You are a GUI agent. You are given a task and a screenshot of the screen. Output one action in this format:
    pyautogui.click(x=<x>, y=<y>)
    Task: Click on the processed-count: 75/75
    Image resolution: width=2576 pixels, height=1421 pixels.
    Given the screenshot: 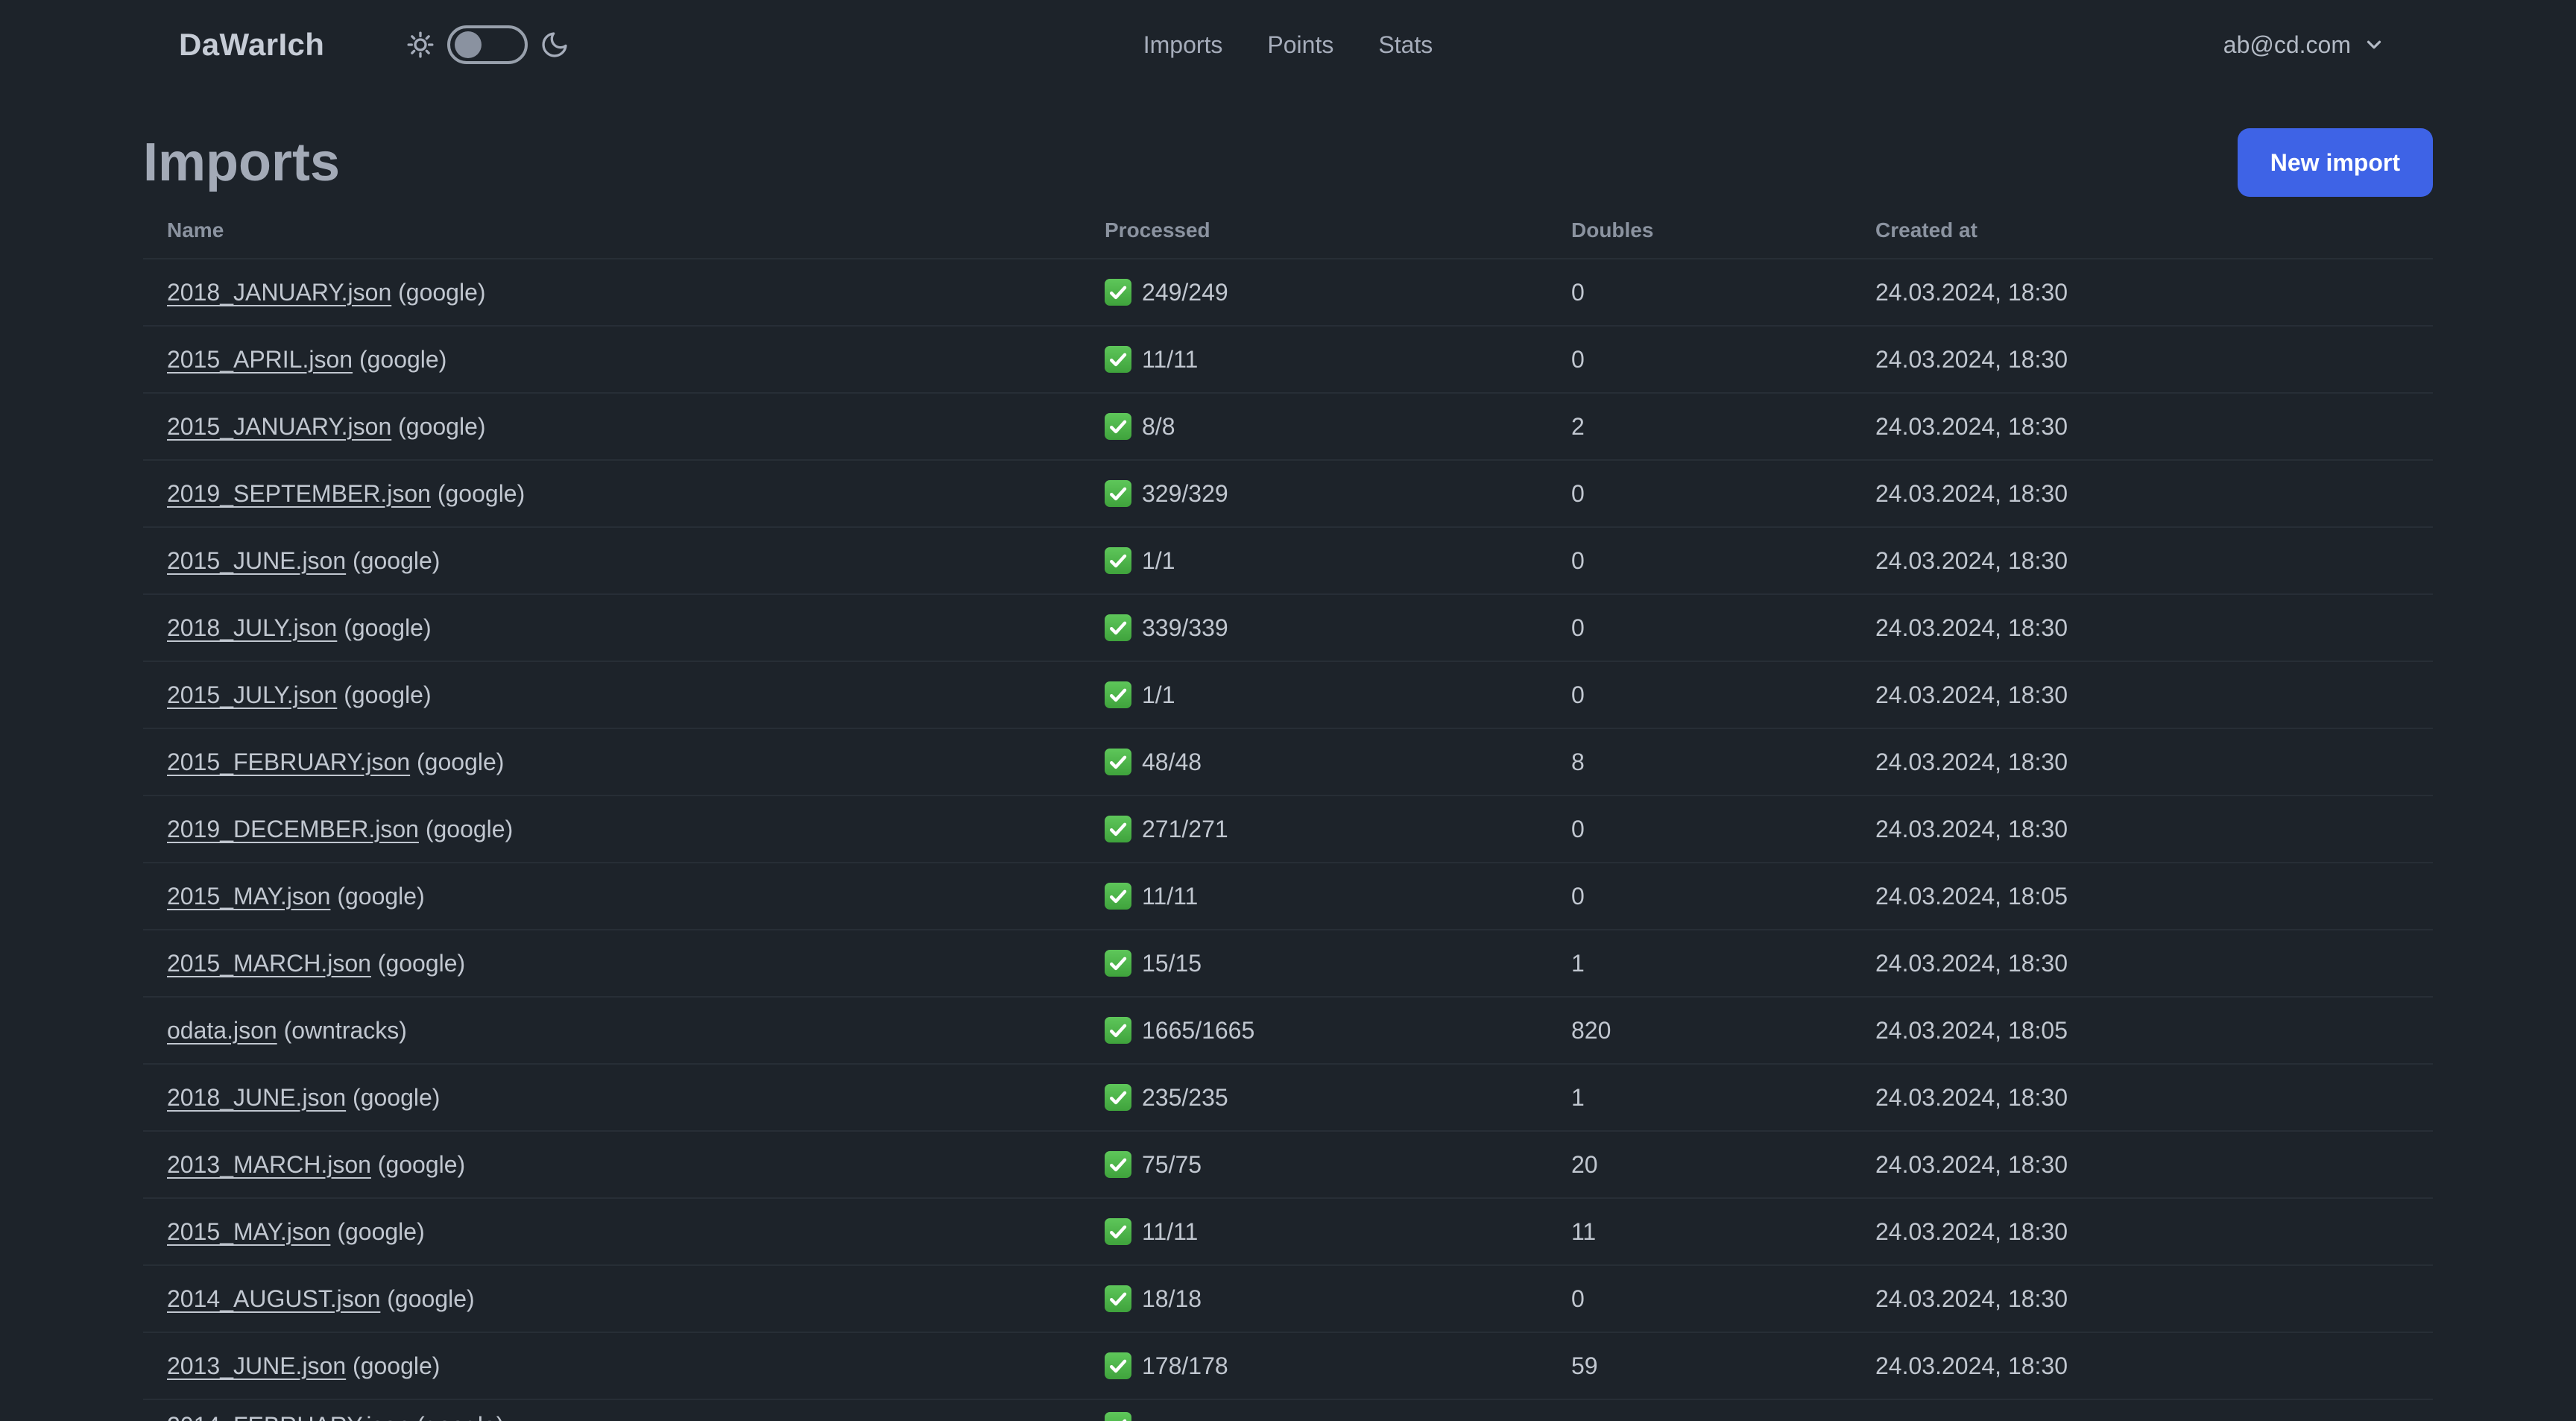 What is the action you would take?
    pyautogui.click(x=1172, y=1164)
    